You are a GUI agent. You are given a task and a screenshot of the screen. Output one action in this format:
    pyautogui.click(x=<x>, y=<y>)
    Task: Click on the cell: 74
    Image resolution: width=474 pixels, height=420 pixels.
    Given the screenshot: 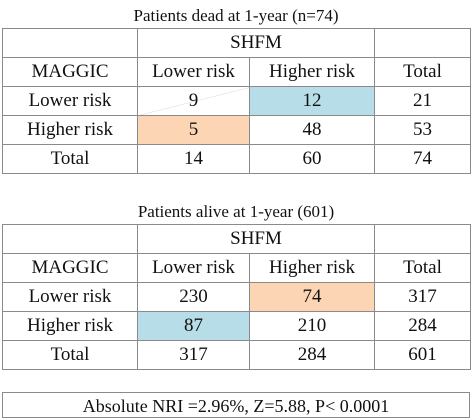 What is the action you would take?
    pyautogui.click(x=422, y=159)
    